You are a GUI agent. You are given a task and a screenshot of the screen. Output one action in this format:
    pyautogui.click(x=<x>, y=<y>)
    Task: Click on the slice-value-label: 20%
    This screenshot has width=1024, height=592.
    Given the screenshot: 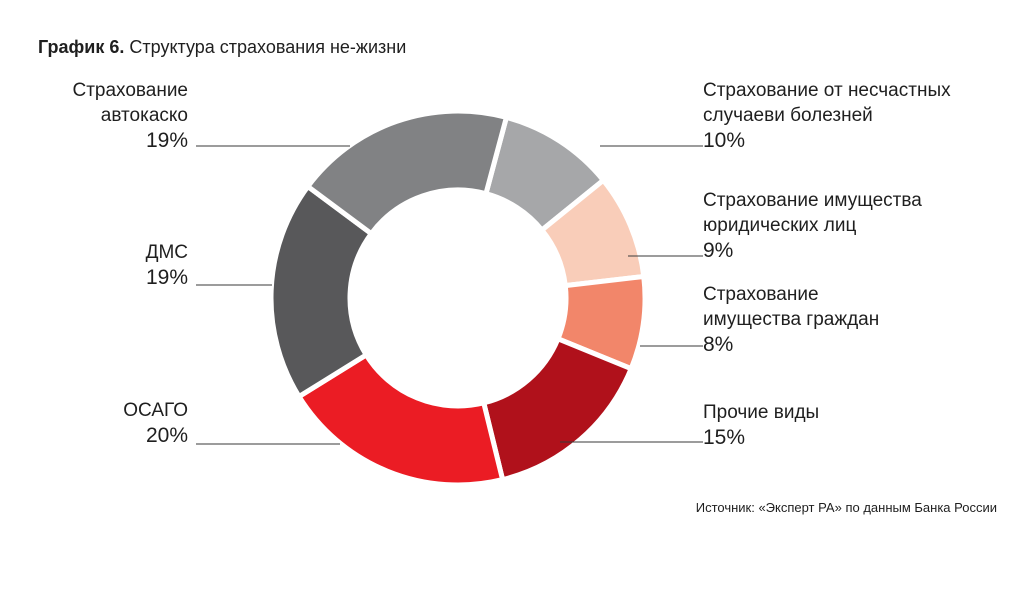 What is the action you would take?
    pyautogui.click(x=166, y=435)
    